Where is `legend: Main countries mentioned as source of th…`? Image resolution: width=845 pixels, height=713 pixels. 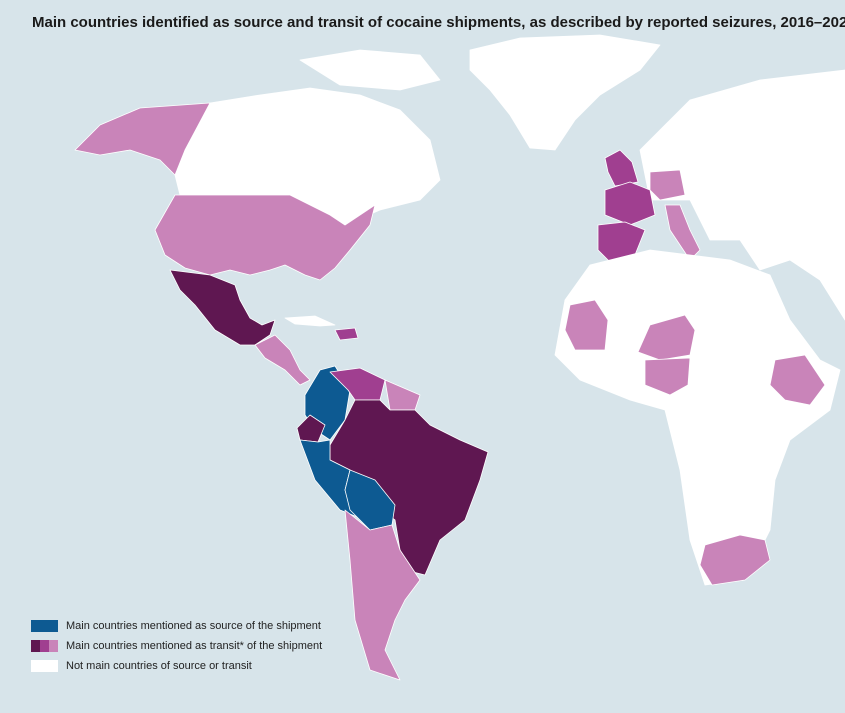
legend: Main countries mentioned as source of th… is located at coordinates (176, 646).